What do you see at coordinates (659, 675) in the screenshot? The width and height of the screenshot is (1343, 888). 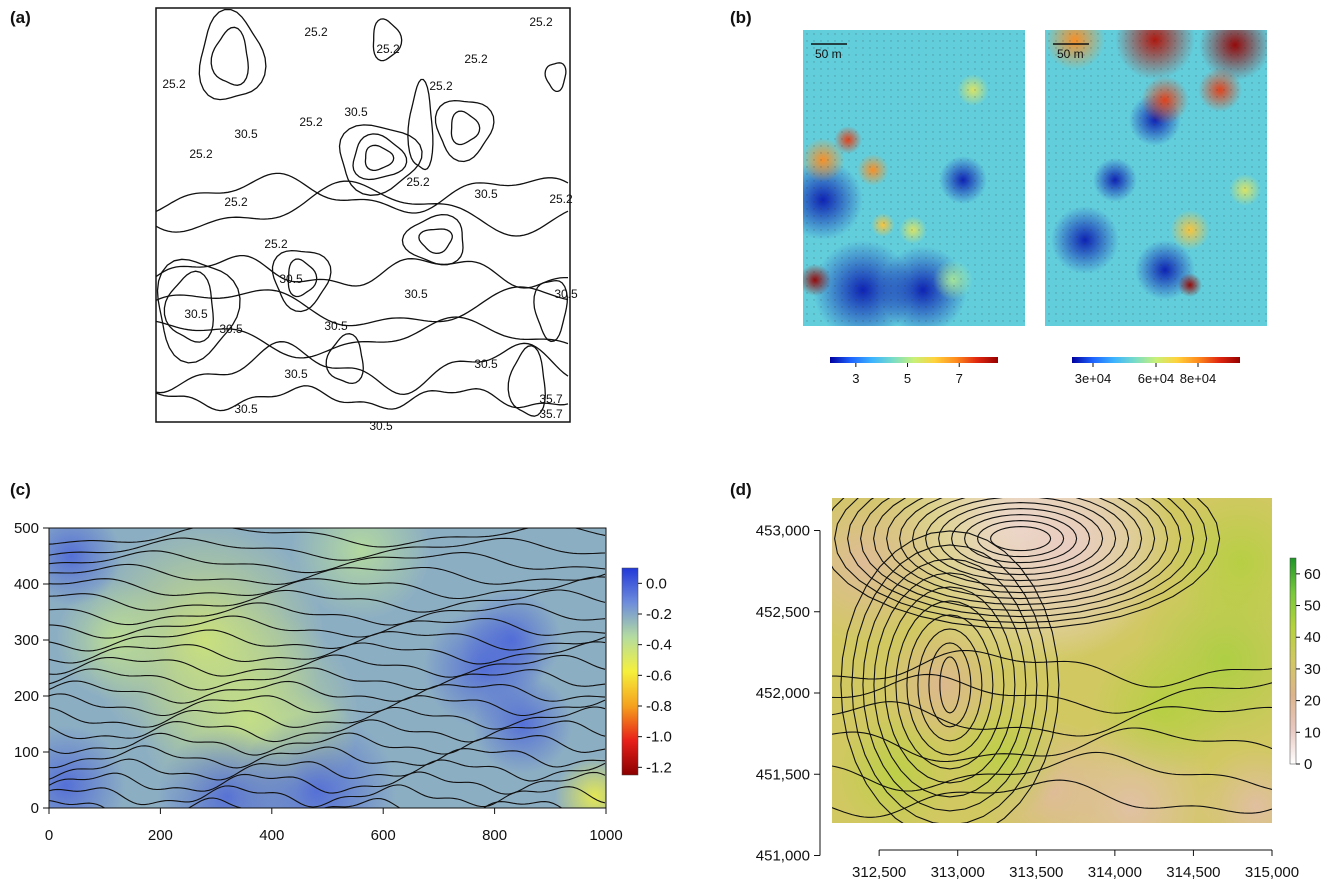 I see `colorbar-tick-label: -0.6` at bounding box center [659, 675].